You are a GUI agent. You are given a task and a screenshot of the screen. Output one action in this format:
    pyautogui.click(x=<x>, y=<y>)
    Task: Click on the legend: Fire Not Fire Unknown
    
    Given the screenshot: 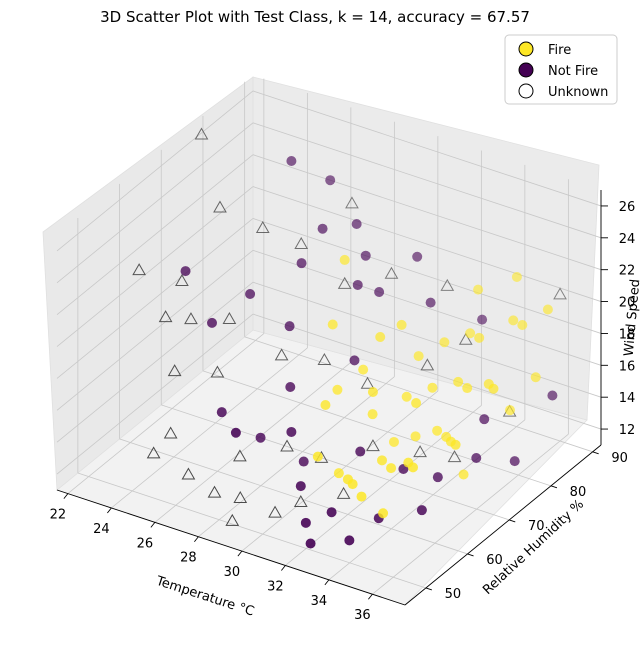 What is the action you would take?
    pyautogui.click(x=561, y=69)
    